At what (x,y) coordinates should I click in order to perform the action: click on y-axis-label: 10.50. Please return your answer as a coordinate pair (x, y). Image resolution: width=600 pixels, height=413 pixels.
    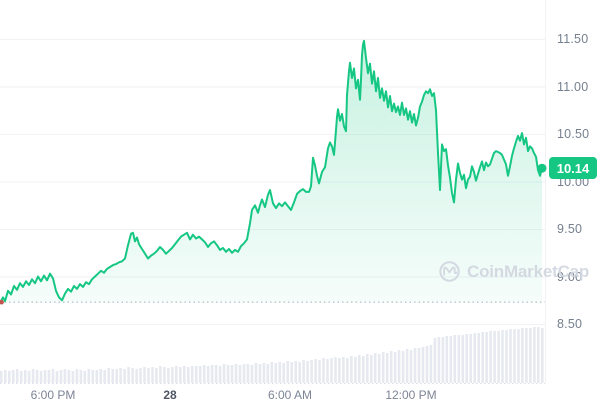
    Looking at the image, I should click on (573, 134).